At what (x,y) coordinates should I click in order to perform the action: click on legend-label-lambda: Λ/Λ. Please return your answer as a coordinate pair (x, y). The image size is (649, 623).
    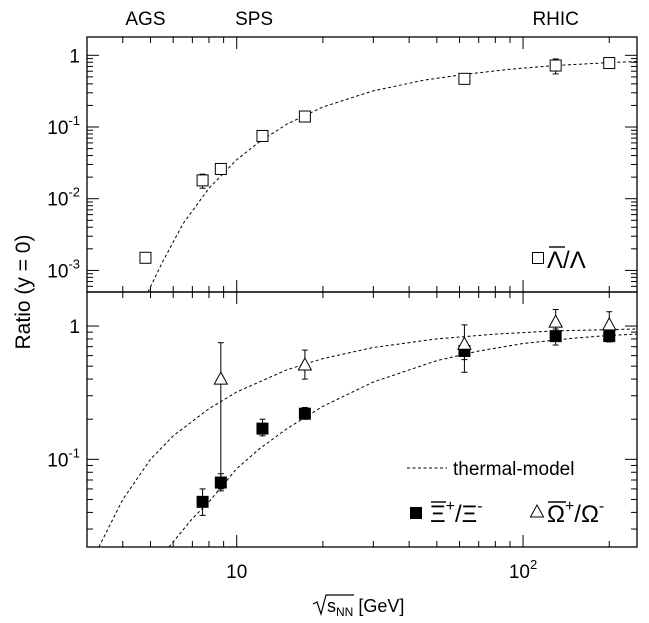
    Looking at the image, I should click on (566, 260).